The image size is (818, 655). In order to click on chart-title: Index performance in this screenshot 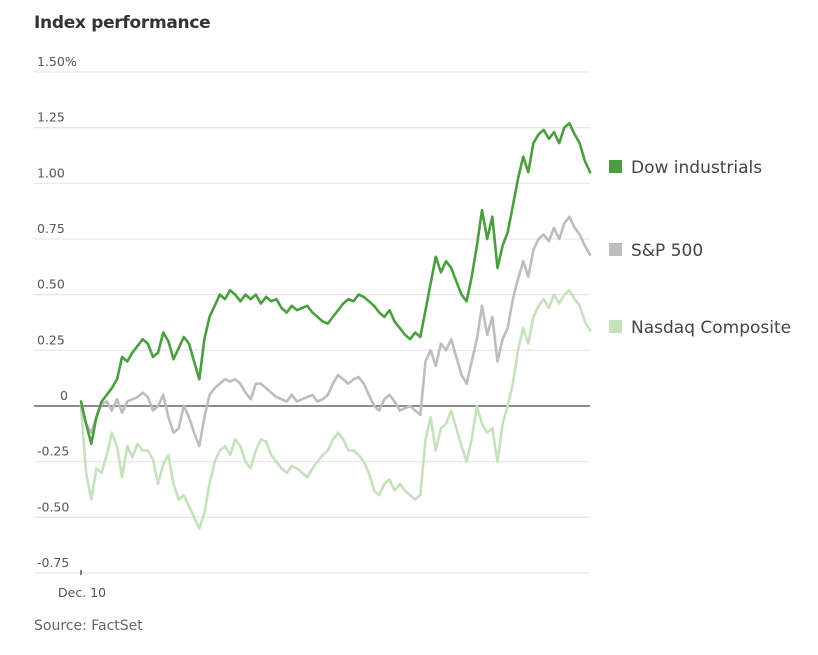, I will do `click(122, 23)`.